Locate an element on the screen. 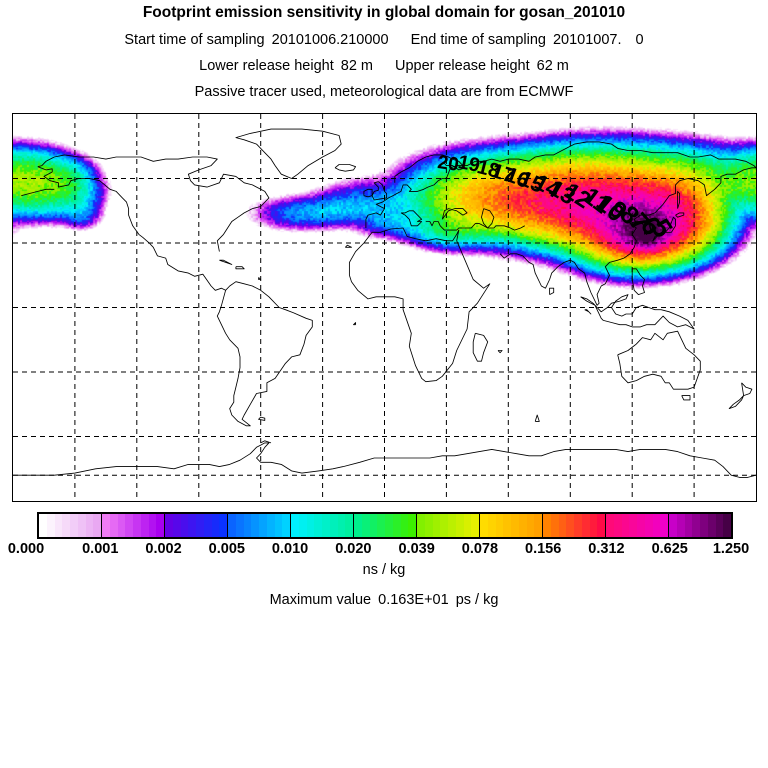 The width and height of the screenshot is (768, 768). maximum-value-label: Maximum value is located at coordinates (320, 600).